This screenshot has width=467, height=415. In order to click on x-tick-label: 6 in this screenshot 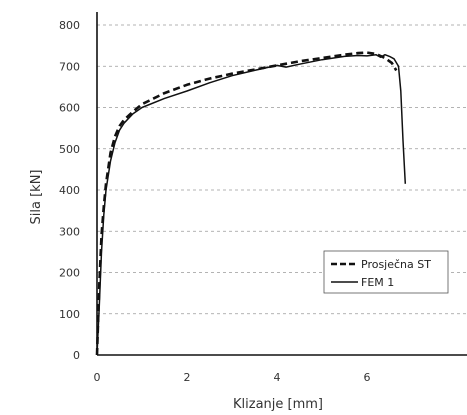, I will do `click(367, 377)`.